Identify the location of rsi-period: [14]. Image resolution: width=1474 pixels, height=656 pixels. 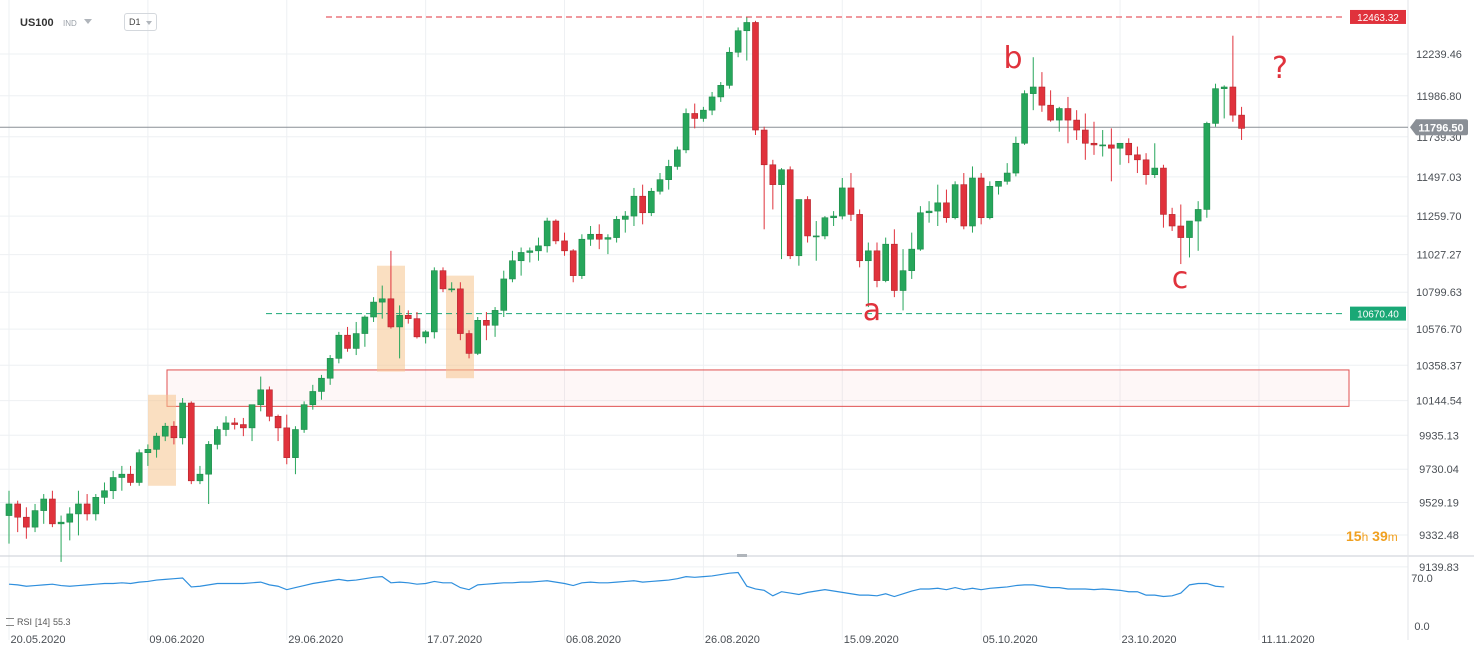
(43, 622).